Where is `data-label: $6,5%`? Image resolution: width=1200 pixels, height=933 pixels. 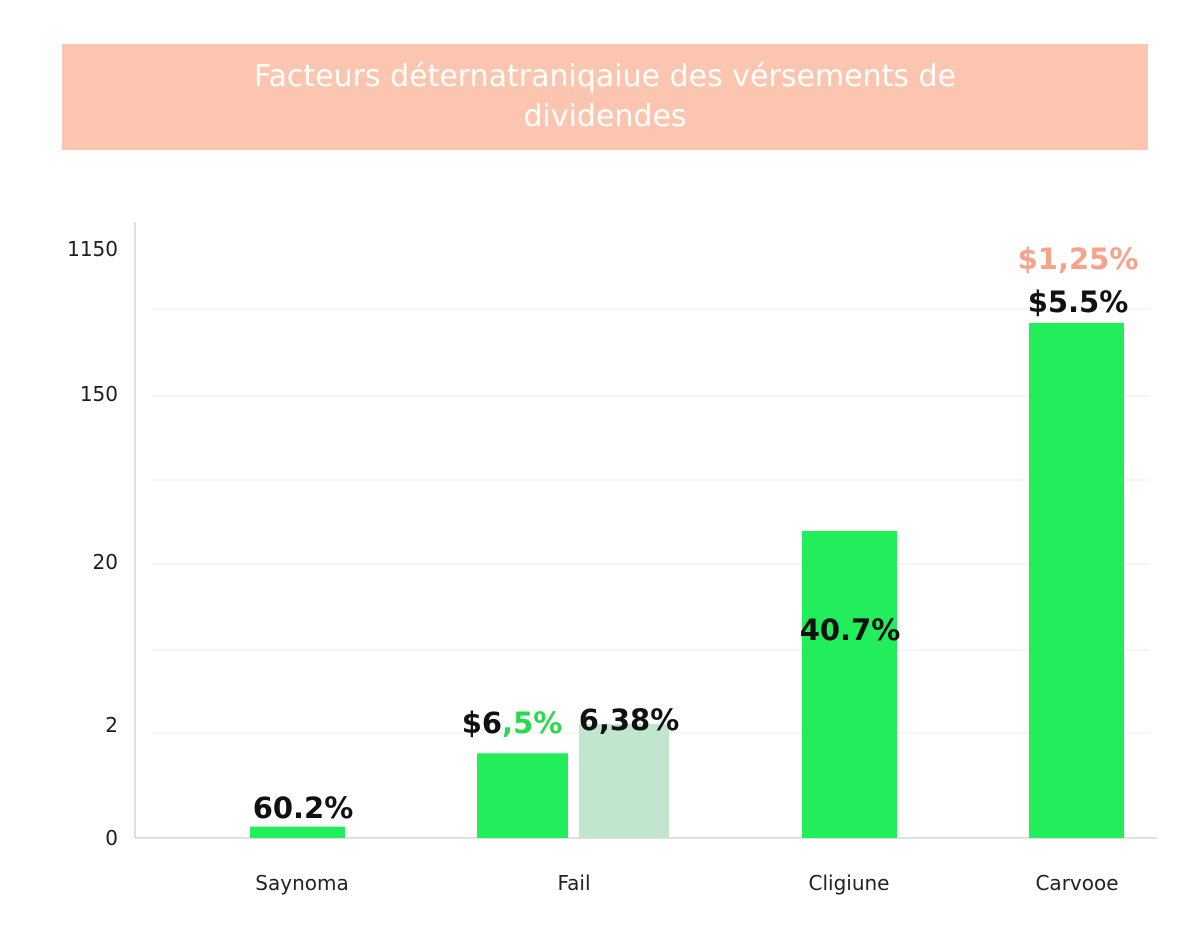 data-label: $6,5% is located at coordinates (512, 723).